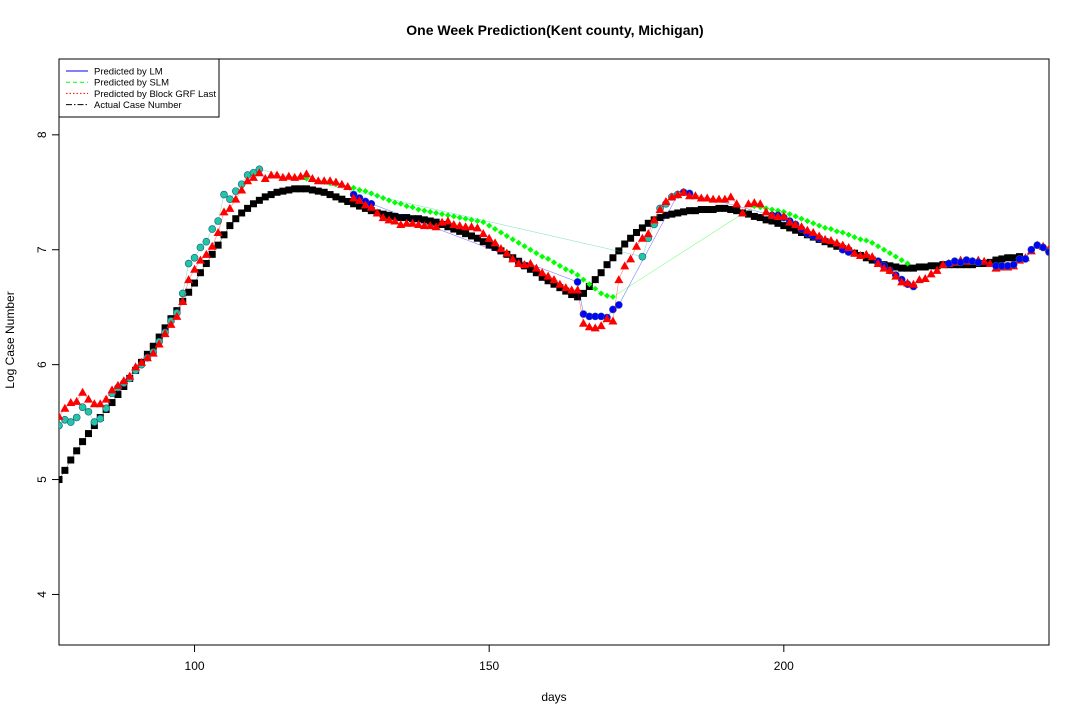 The width and height of the screenshot is (1080, 720). Describe the element at coordinates (10, 339) in the screenshot. I see `y-axis-label: Log Case Number` at that location.